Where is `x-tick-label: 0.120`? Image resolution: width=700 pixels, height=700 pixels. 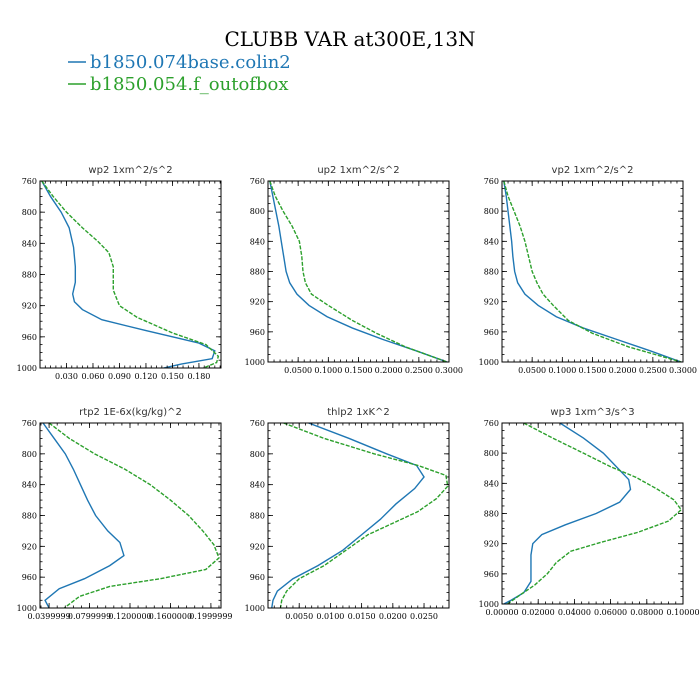
x-tick-label: 0.120 is located at coordinates (145, 376).